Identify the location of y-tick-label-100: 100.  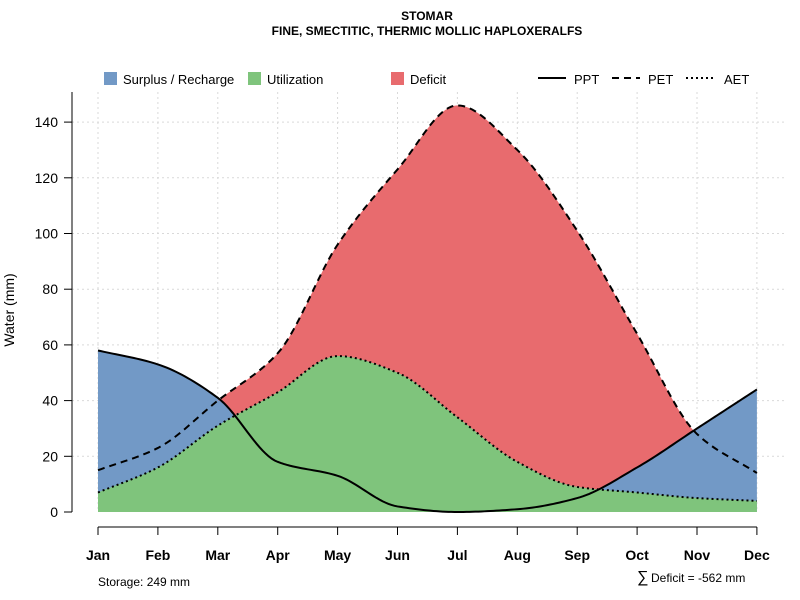
(47, 234).